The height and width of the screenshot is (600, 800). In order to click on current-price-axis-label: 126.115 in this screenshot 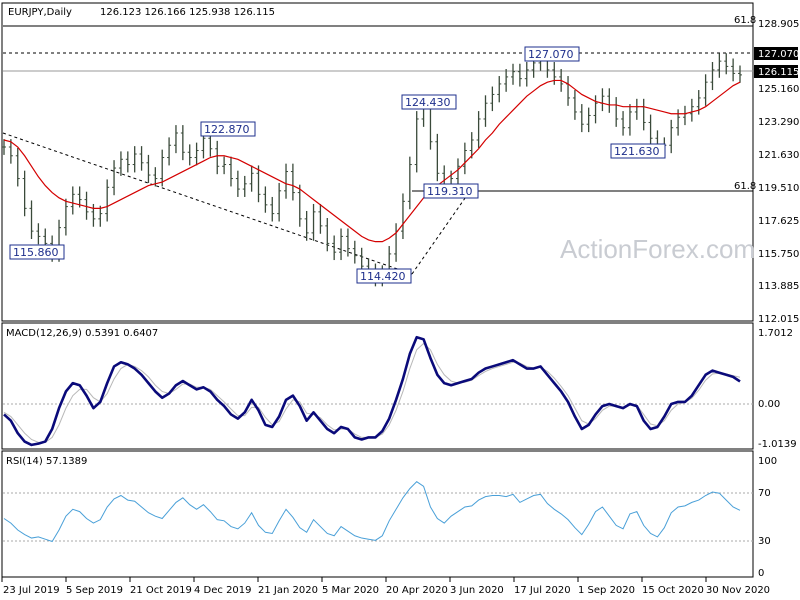, I will do `click(778, 72)`.